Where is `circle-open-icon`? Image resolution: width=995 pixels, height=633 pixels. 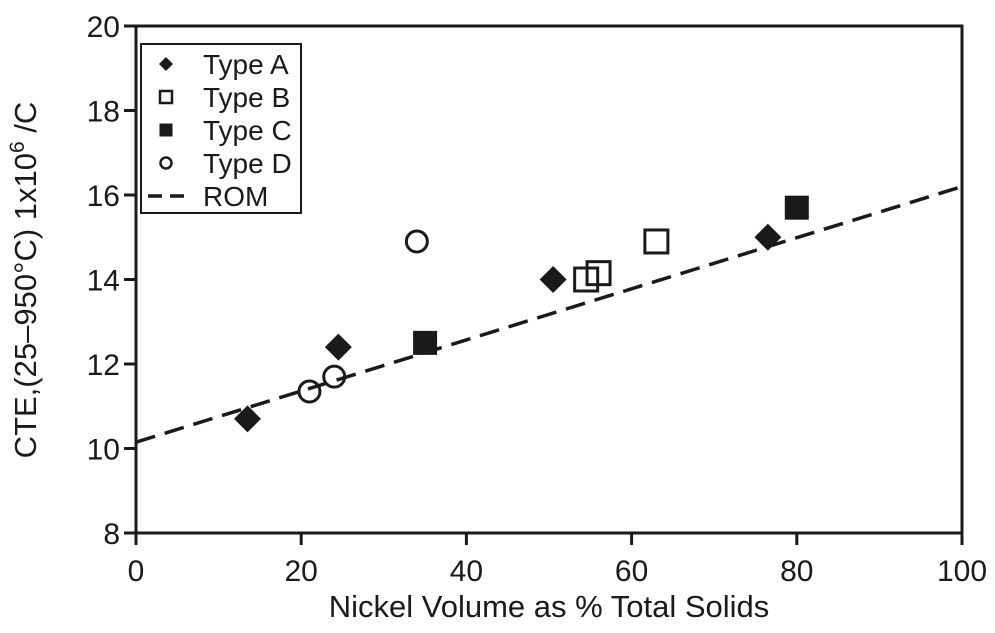 circle-open-icon is located at coordinates (166, 163).